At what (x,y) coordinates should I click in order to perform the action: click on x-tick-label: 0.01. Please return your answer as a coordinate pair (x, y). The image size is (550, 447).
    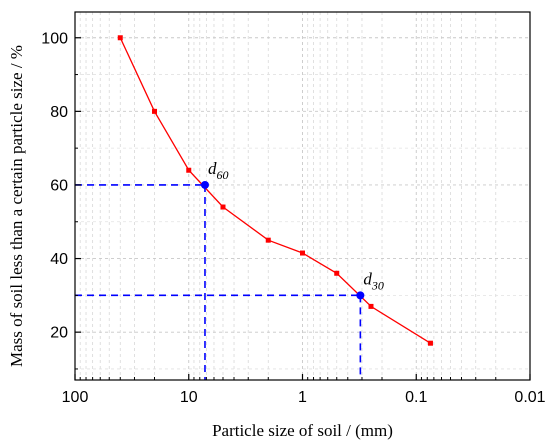
    Looking at the image, I should click on (529, 397).